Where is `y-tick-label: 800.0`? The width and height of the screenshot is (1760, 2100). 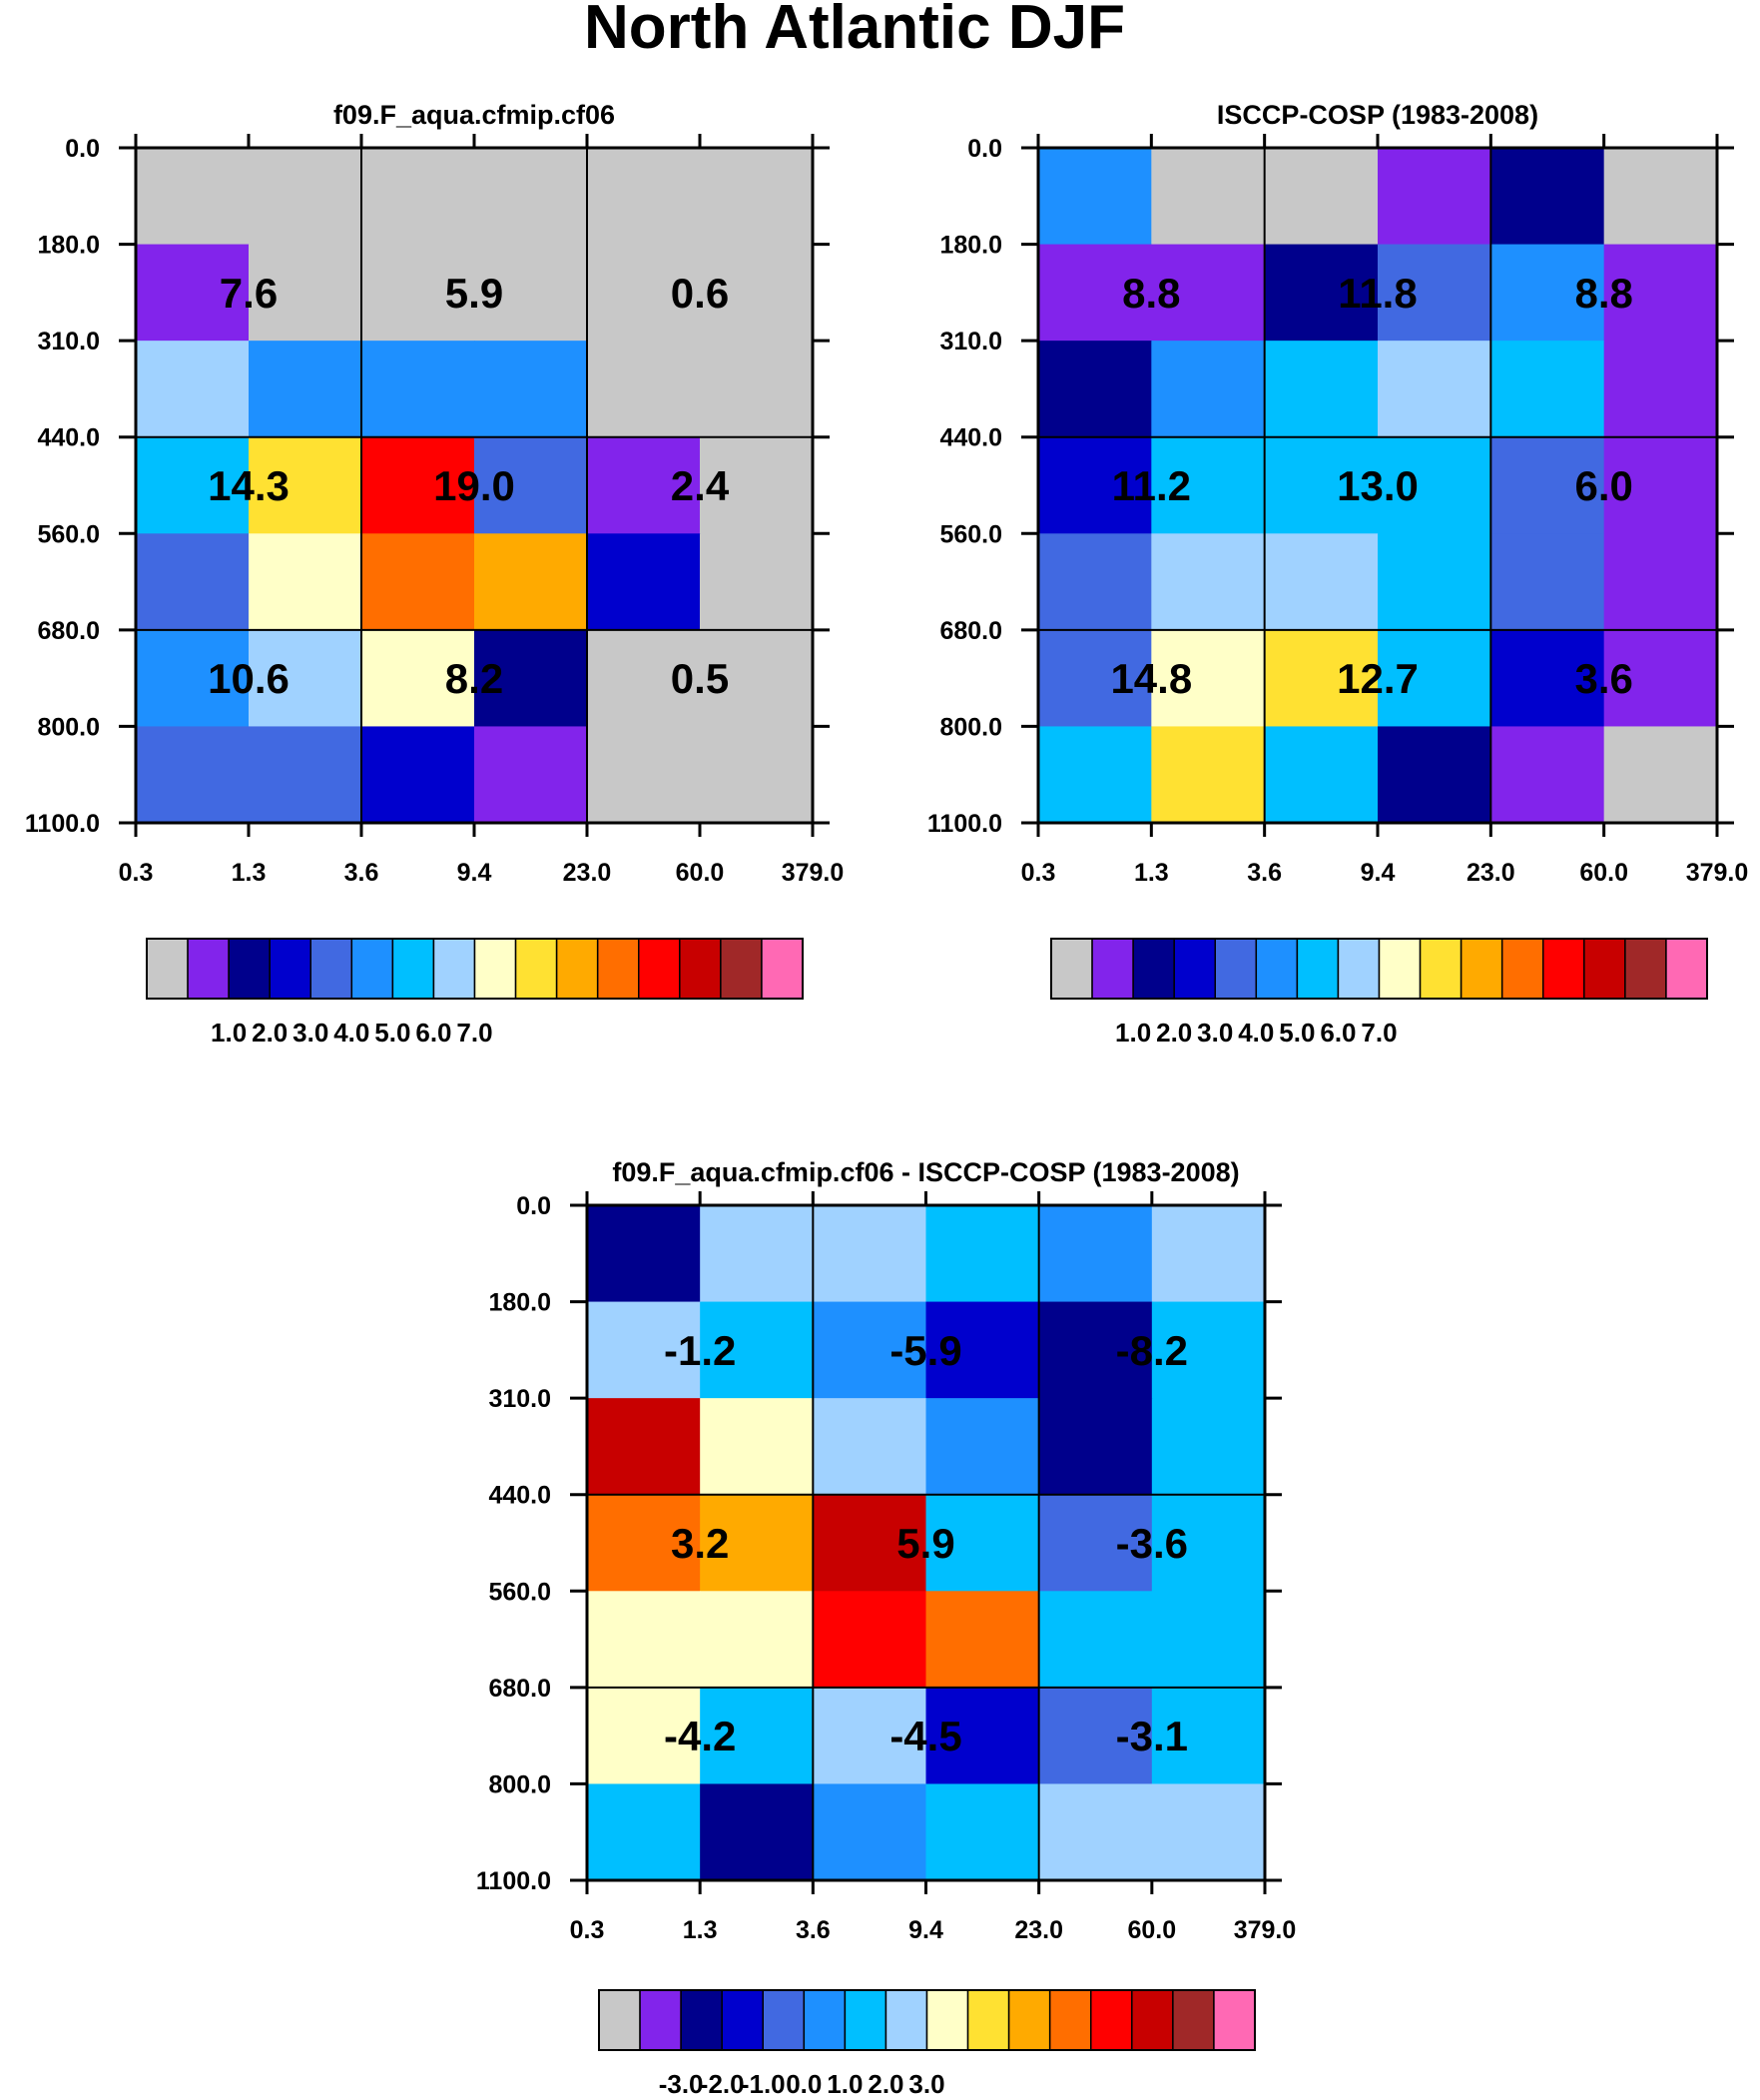
y-tick-label: 800.0 is located at coordinates (68, 727).